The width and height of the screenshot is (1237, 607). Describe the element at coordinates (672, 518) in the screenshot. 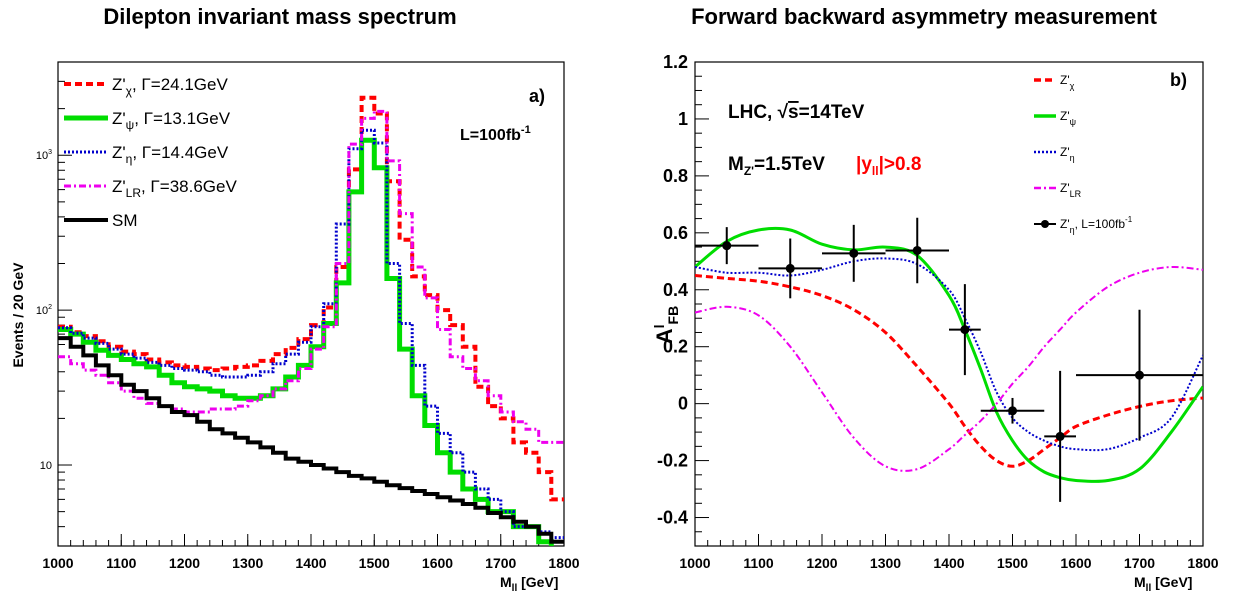

I see `y-tick-label: -0.4` at that location.